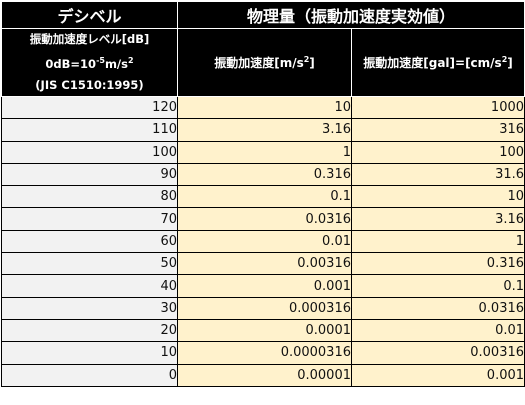 This screenshot has height=405, width=525. Describe the element at coordinates (437, 286) in the screenshot. I see `cell-acceleration-gal: 0.1` at that location.